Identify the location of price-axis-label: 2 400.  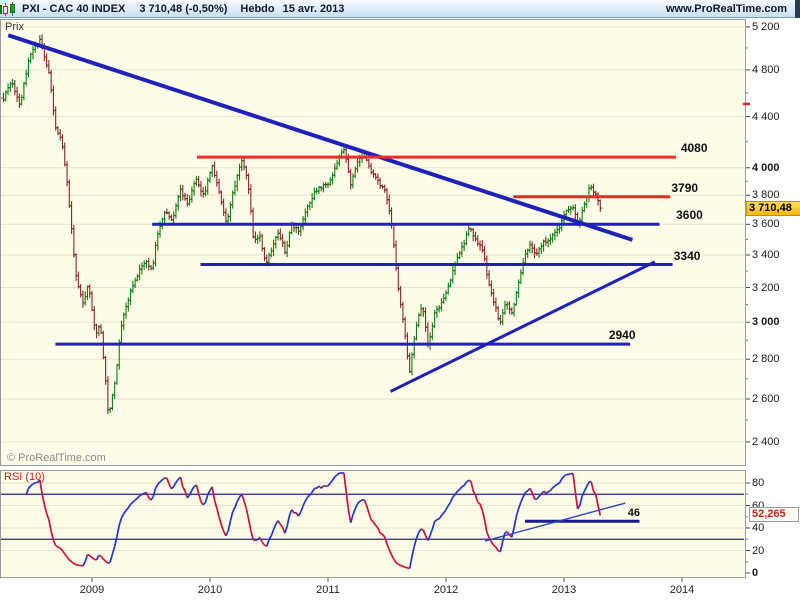
(766, 441).